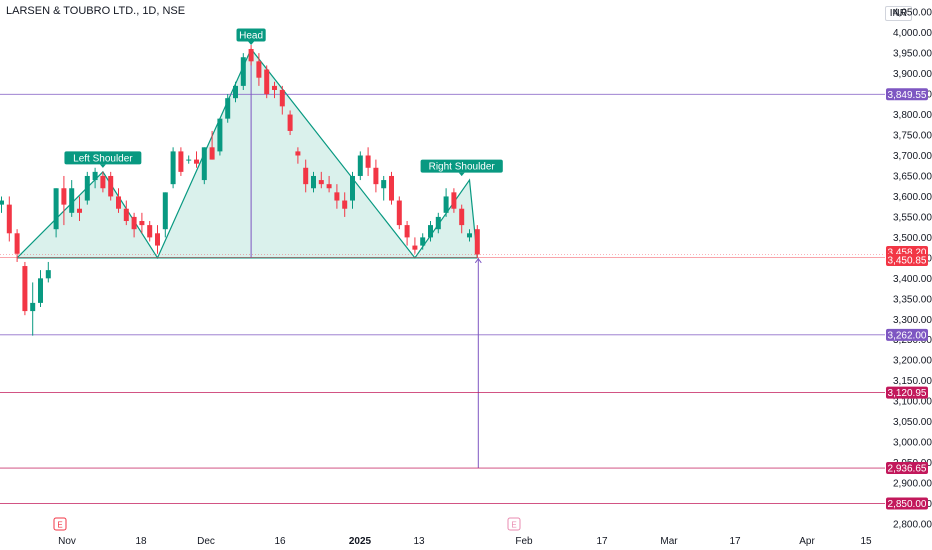 This screenshot has height=550, width=932. What do you see at coordinates (866, 541) in the screenshot?
I see `time-tick-label: 15` at bounding box center [866, 541].